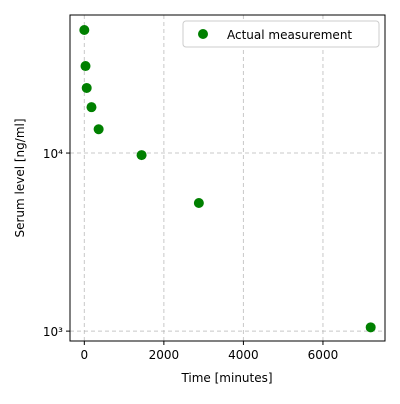 This screenshot has width=400, height=404. Describe the element at coordinates (226, 378) in the screenshot. I see `x-axis-label: Time [minutes]` at that location.